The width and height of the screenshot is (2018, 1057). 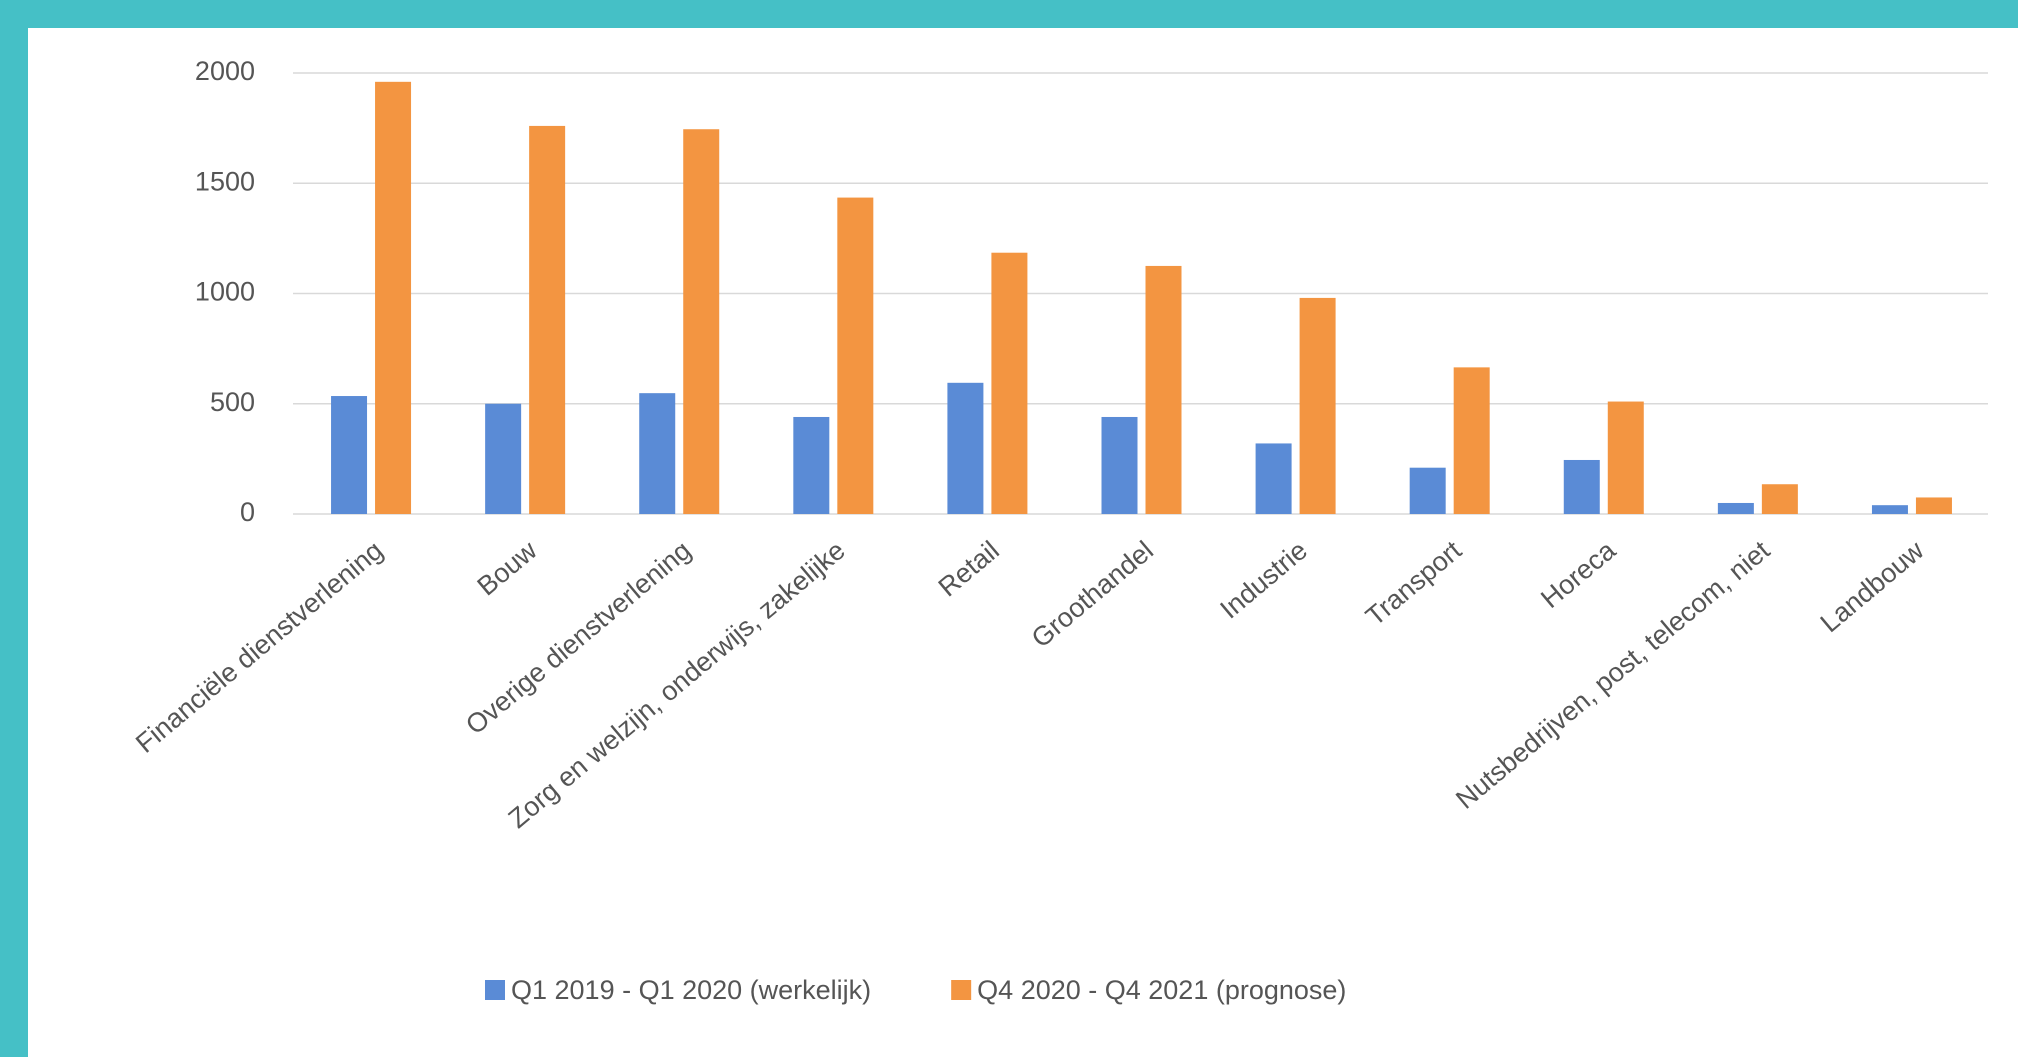 What do you see at coordinates (259, 647) in the screenshot?
I see `x-tick-label: Financiële dienstverlening` at bounding box center [259, 647].